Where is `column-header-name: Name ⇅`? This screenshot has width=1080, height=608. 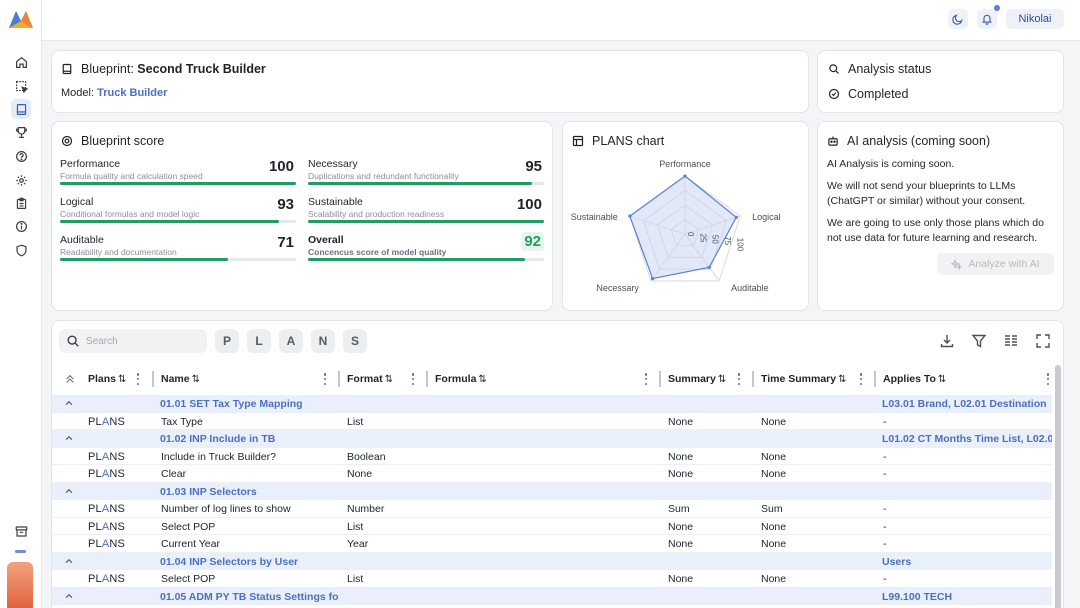 column-header-name: Name ⇅ is located at coordinates (180, 379).